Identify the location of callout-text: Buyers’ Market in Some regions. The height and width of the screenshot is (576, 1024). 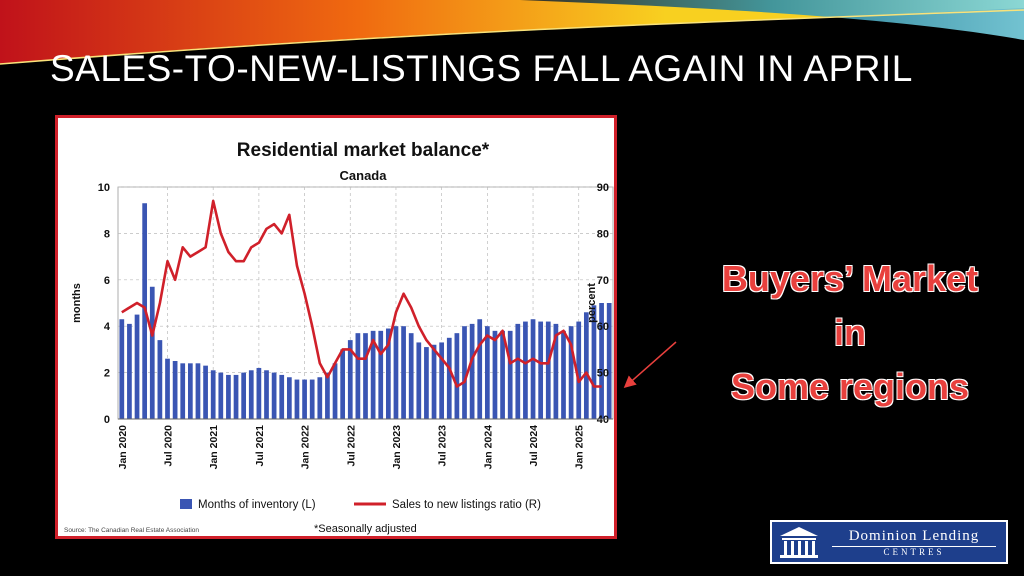
(850, 333).